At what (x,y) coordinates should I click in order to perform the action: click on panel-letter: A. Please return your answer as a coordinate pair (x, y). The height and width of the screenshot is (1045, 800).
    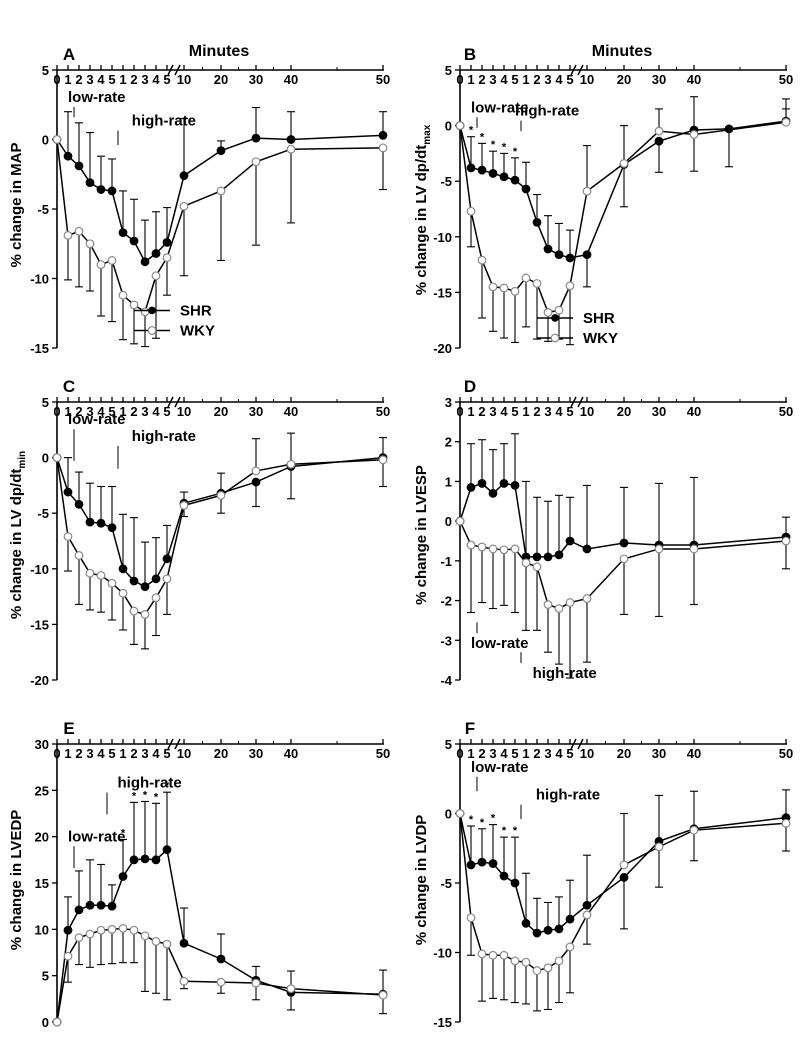
    Looking at the image, I should click on (69, 54).